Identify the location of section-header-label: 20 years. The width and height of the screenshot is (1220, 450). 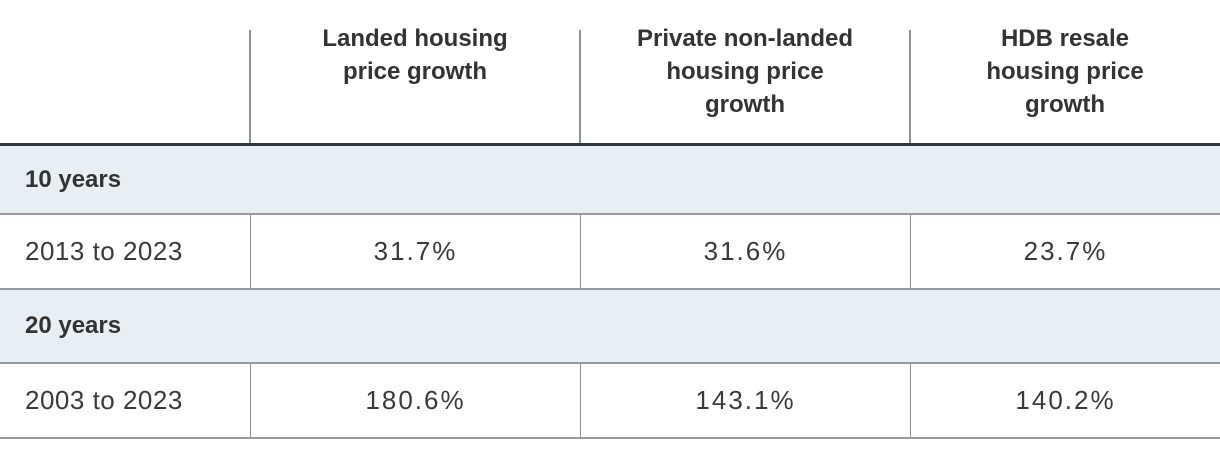
(73, 325).